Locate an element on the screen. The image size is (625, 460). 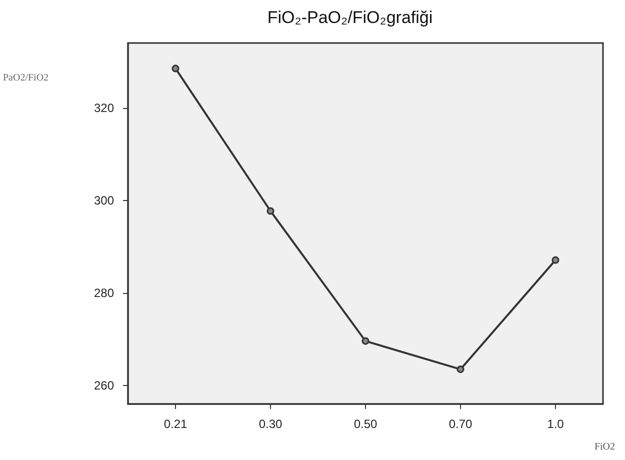
x-tick-label: 1.0 is located at coordinates (555, 424).